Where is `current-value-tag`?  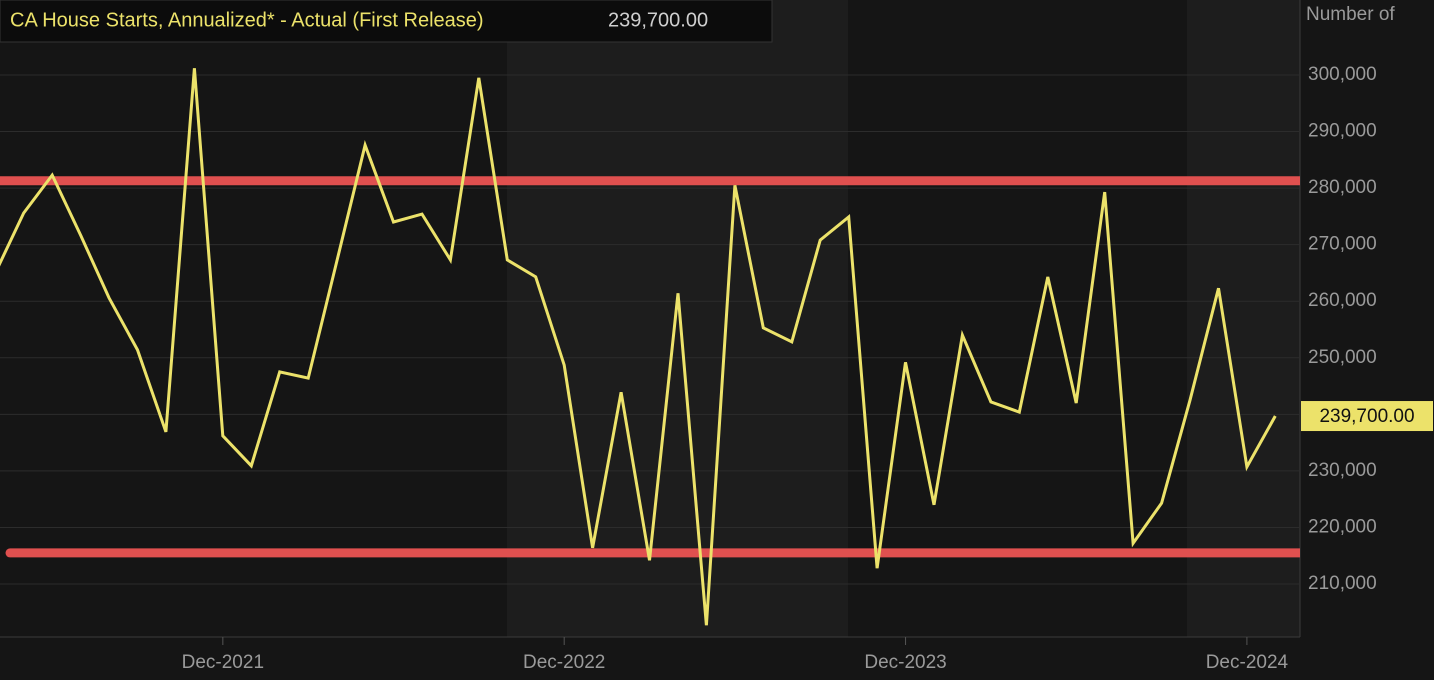
current-value-tag is located at coordinates (1367, 416).